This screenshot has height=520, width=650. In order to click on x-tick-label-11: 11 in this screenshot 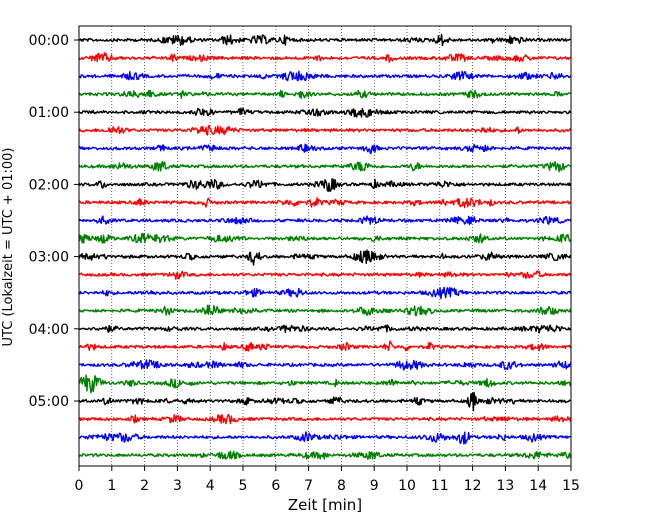, I will do `click(440, 486)`.